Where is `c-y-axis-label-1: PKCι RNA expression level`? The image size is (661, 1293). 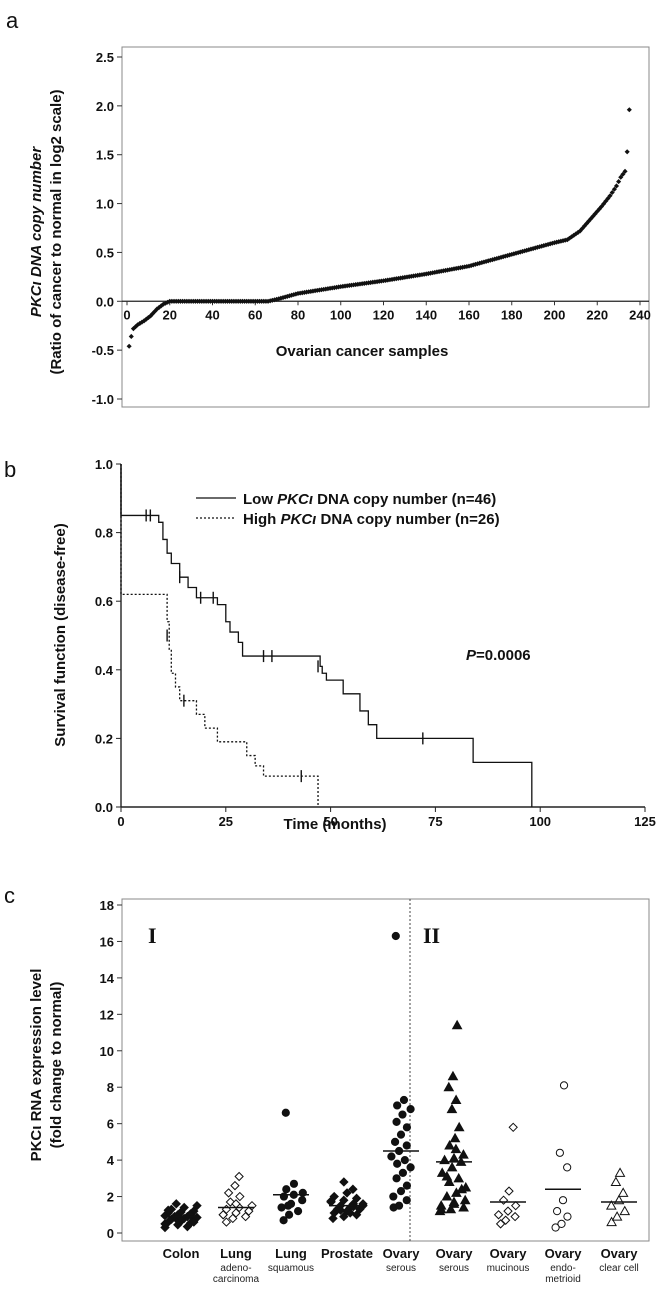
c-y-axis-label-1: PKCι RNA expression level is located at coordinates (36, 1065).